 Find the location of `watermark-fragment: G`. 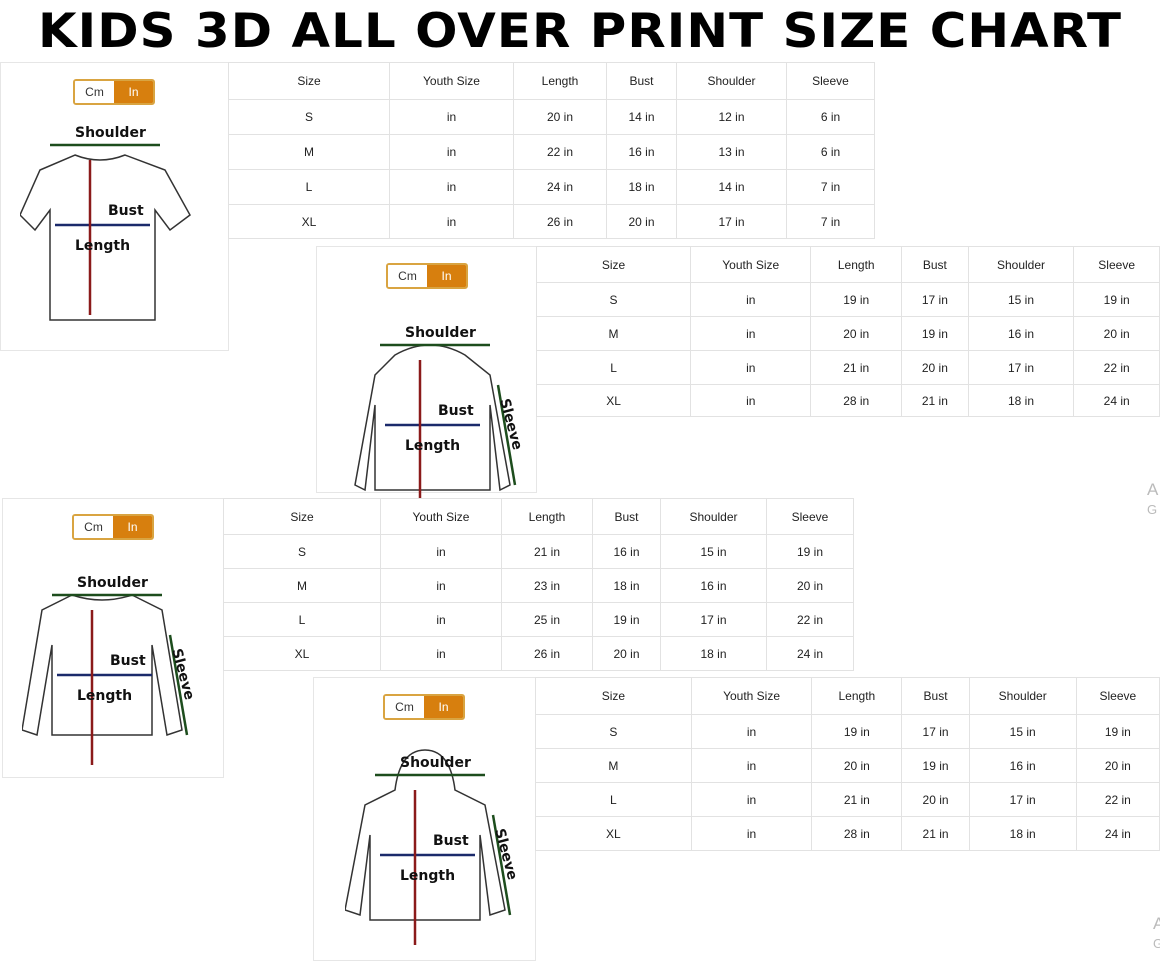

watermark-fragment: G is located at coordinates (1152, 509).